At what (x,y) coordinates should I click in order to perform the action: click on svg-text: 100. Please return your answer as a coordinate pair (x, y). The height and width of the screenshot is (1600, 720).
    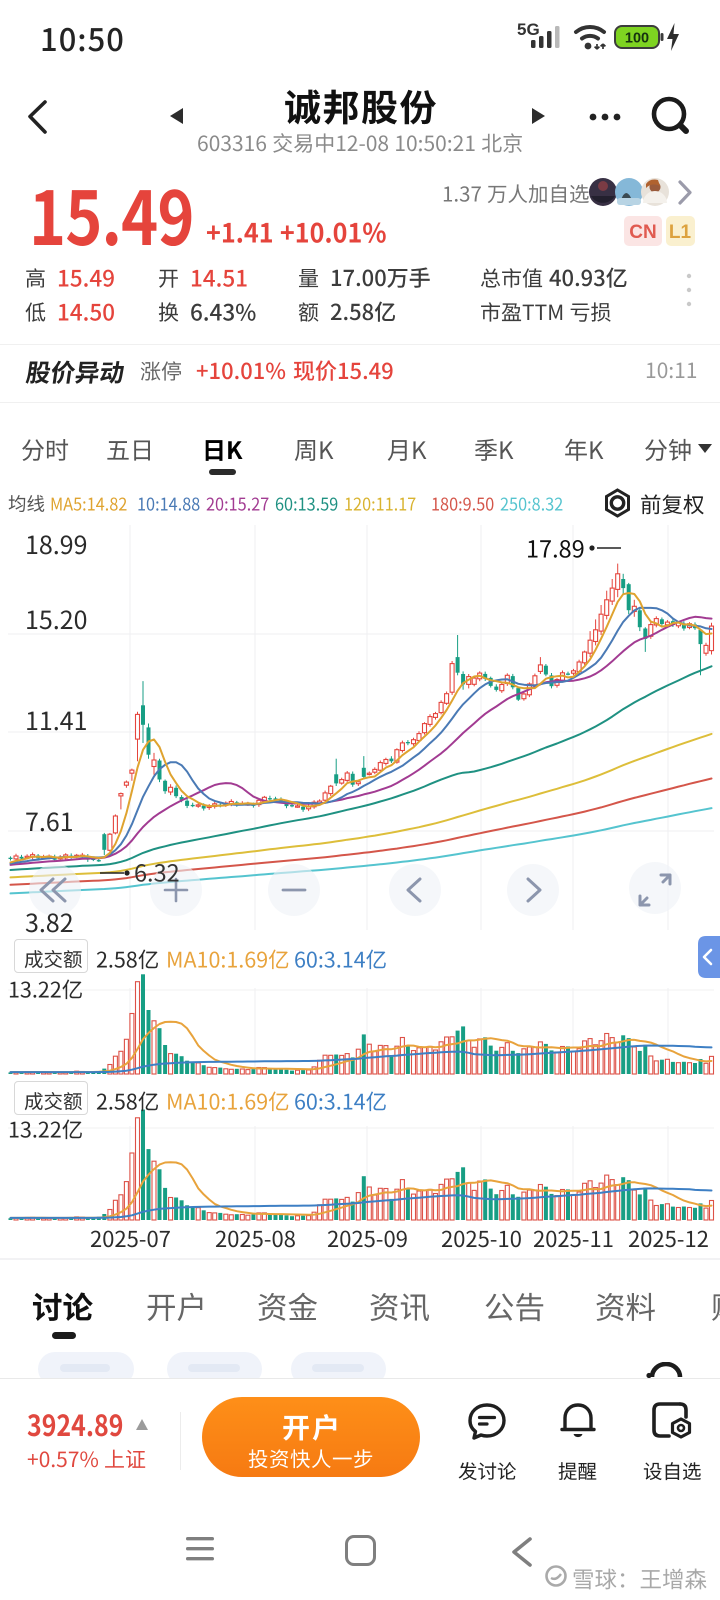
    Looking at the image, I should click on (637, 39).